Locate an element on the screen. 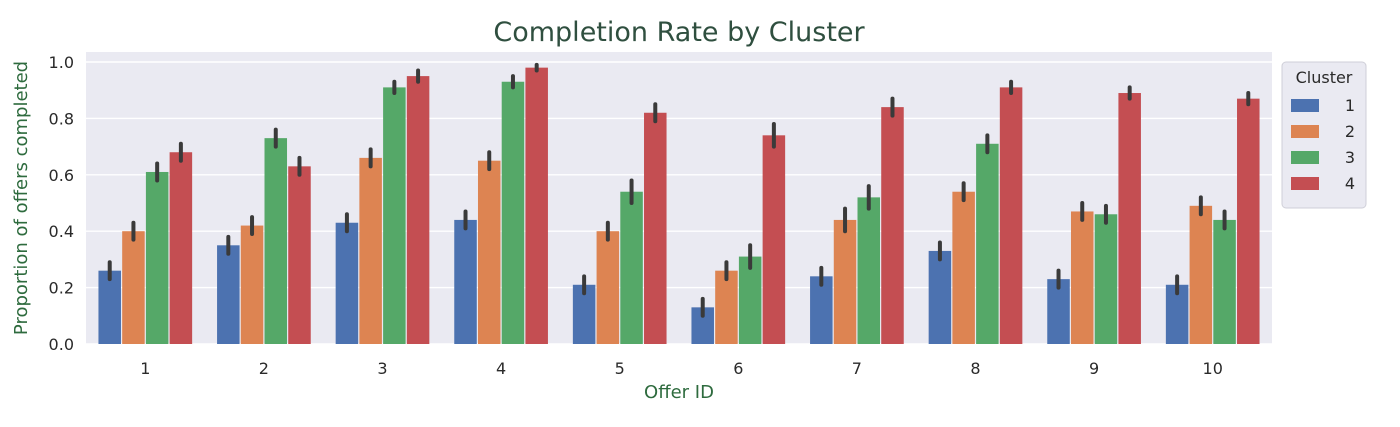 Image resolution: width=1400 pixels, height=427 pixels. x-tick-label: 9 is located at coordinates (1094, 368).